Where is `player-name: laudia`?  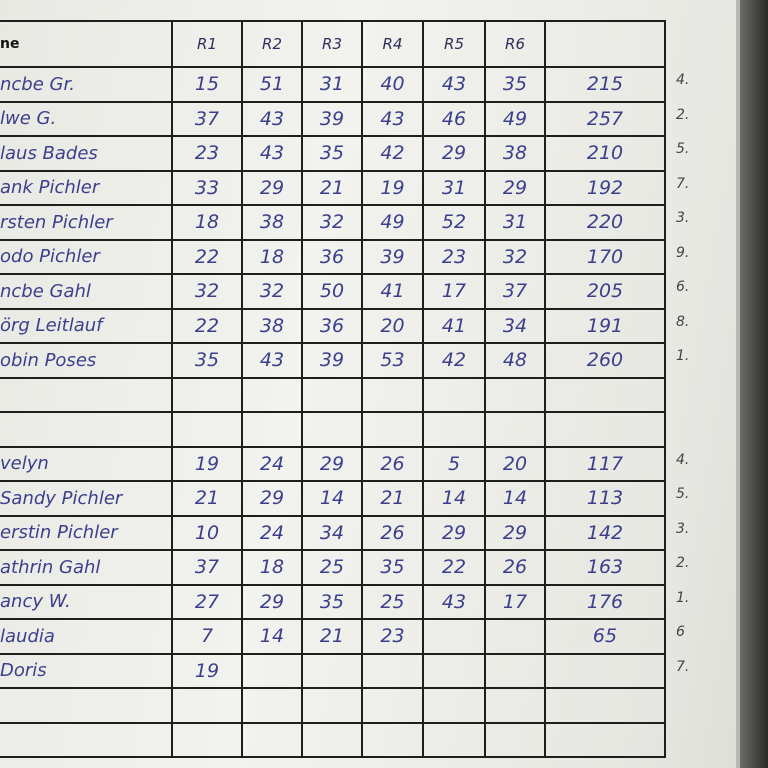
player-name: laudia is located at coordinates (86, 636).